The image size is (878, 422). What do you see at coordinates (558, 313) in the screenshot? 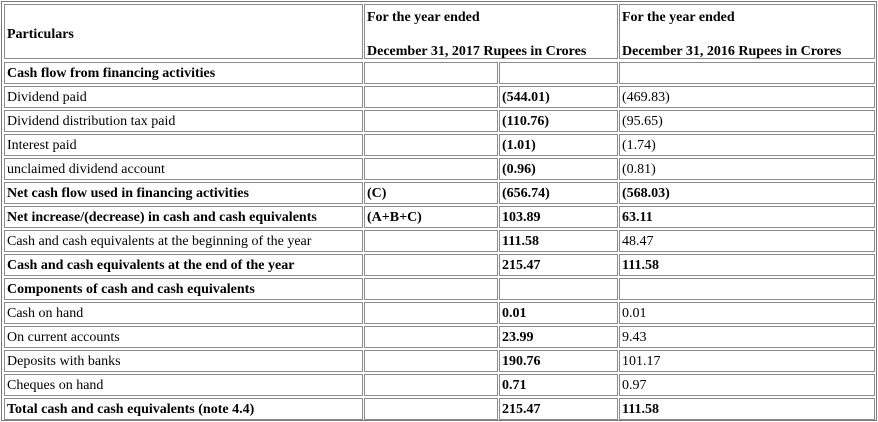
I see `row-value-2017: 0.01` at bounding box center [558, 313].